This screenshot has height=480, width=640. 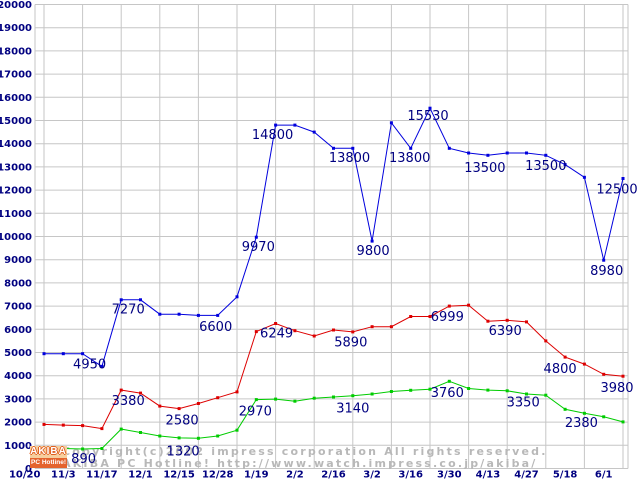 What do you see at coordinates (350, 343) in the screenshot?
I see `data-label: 5890` at bounding box center [350, 343].